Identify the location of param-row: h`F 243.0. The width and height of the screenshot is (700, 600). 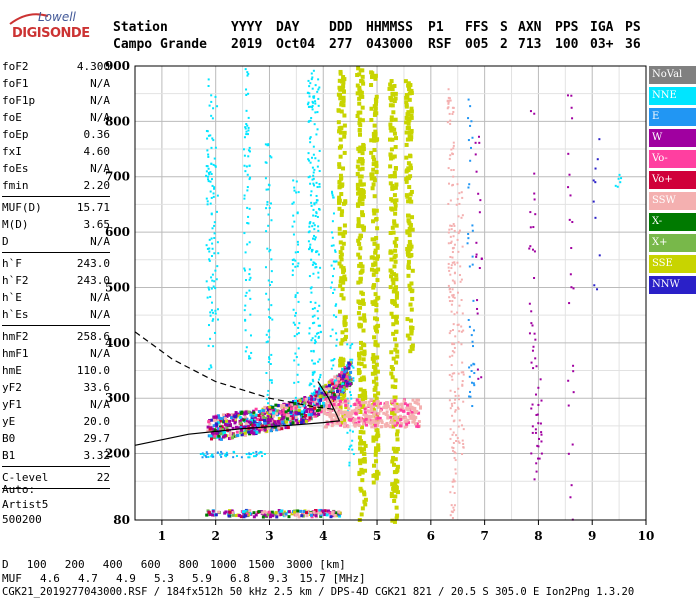
(56, 263).